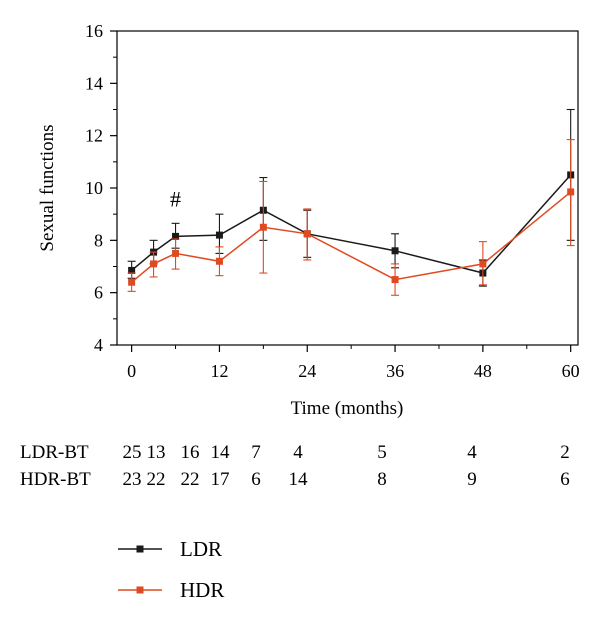  Describe the element at coordinates (395, 371) in the screenshot. I see `x-tick-label: 36` at that location.